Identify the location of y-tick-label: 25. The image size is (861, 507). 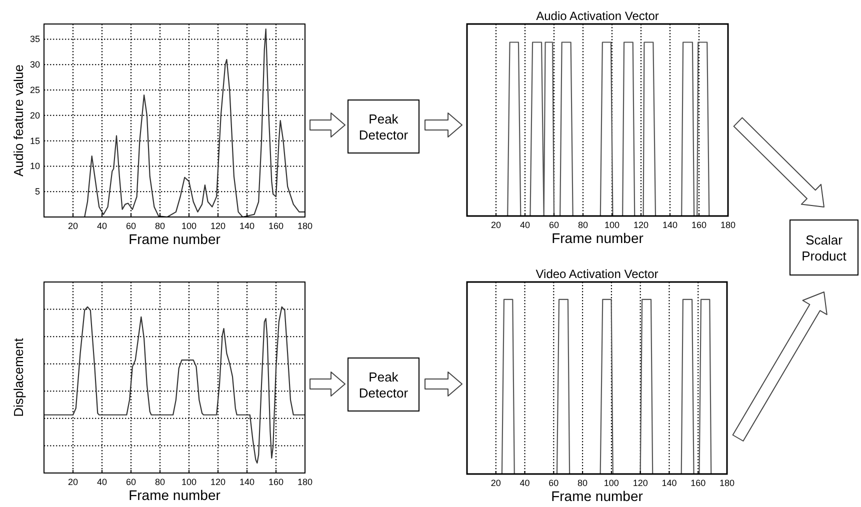
(35, 90).